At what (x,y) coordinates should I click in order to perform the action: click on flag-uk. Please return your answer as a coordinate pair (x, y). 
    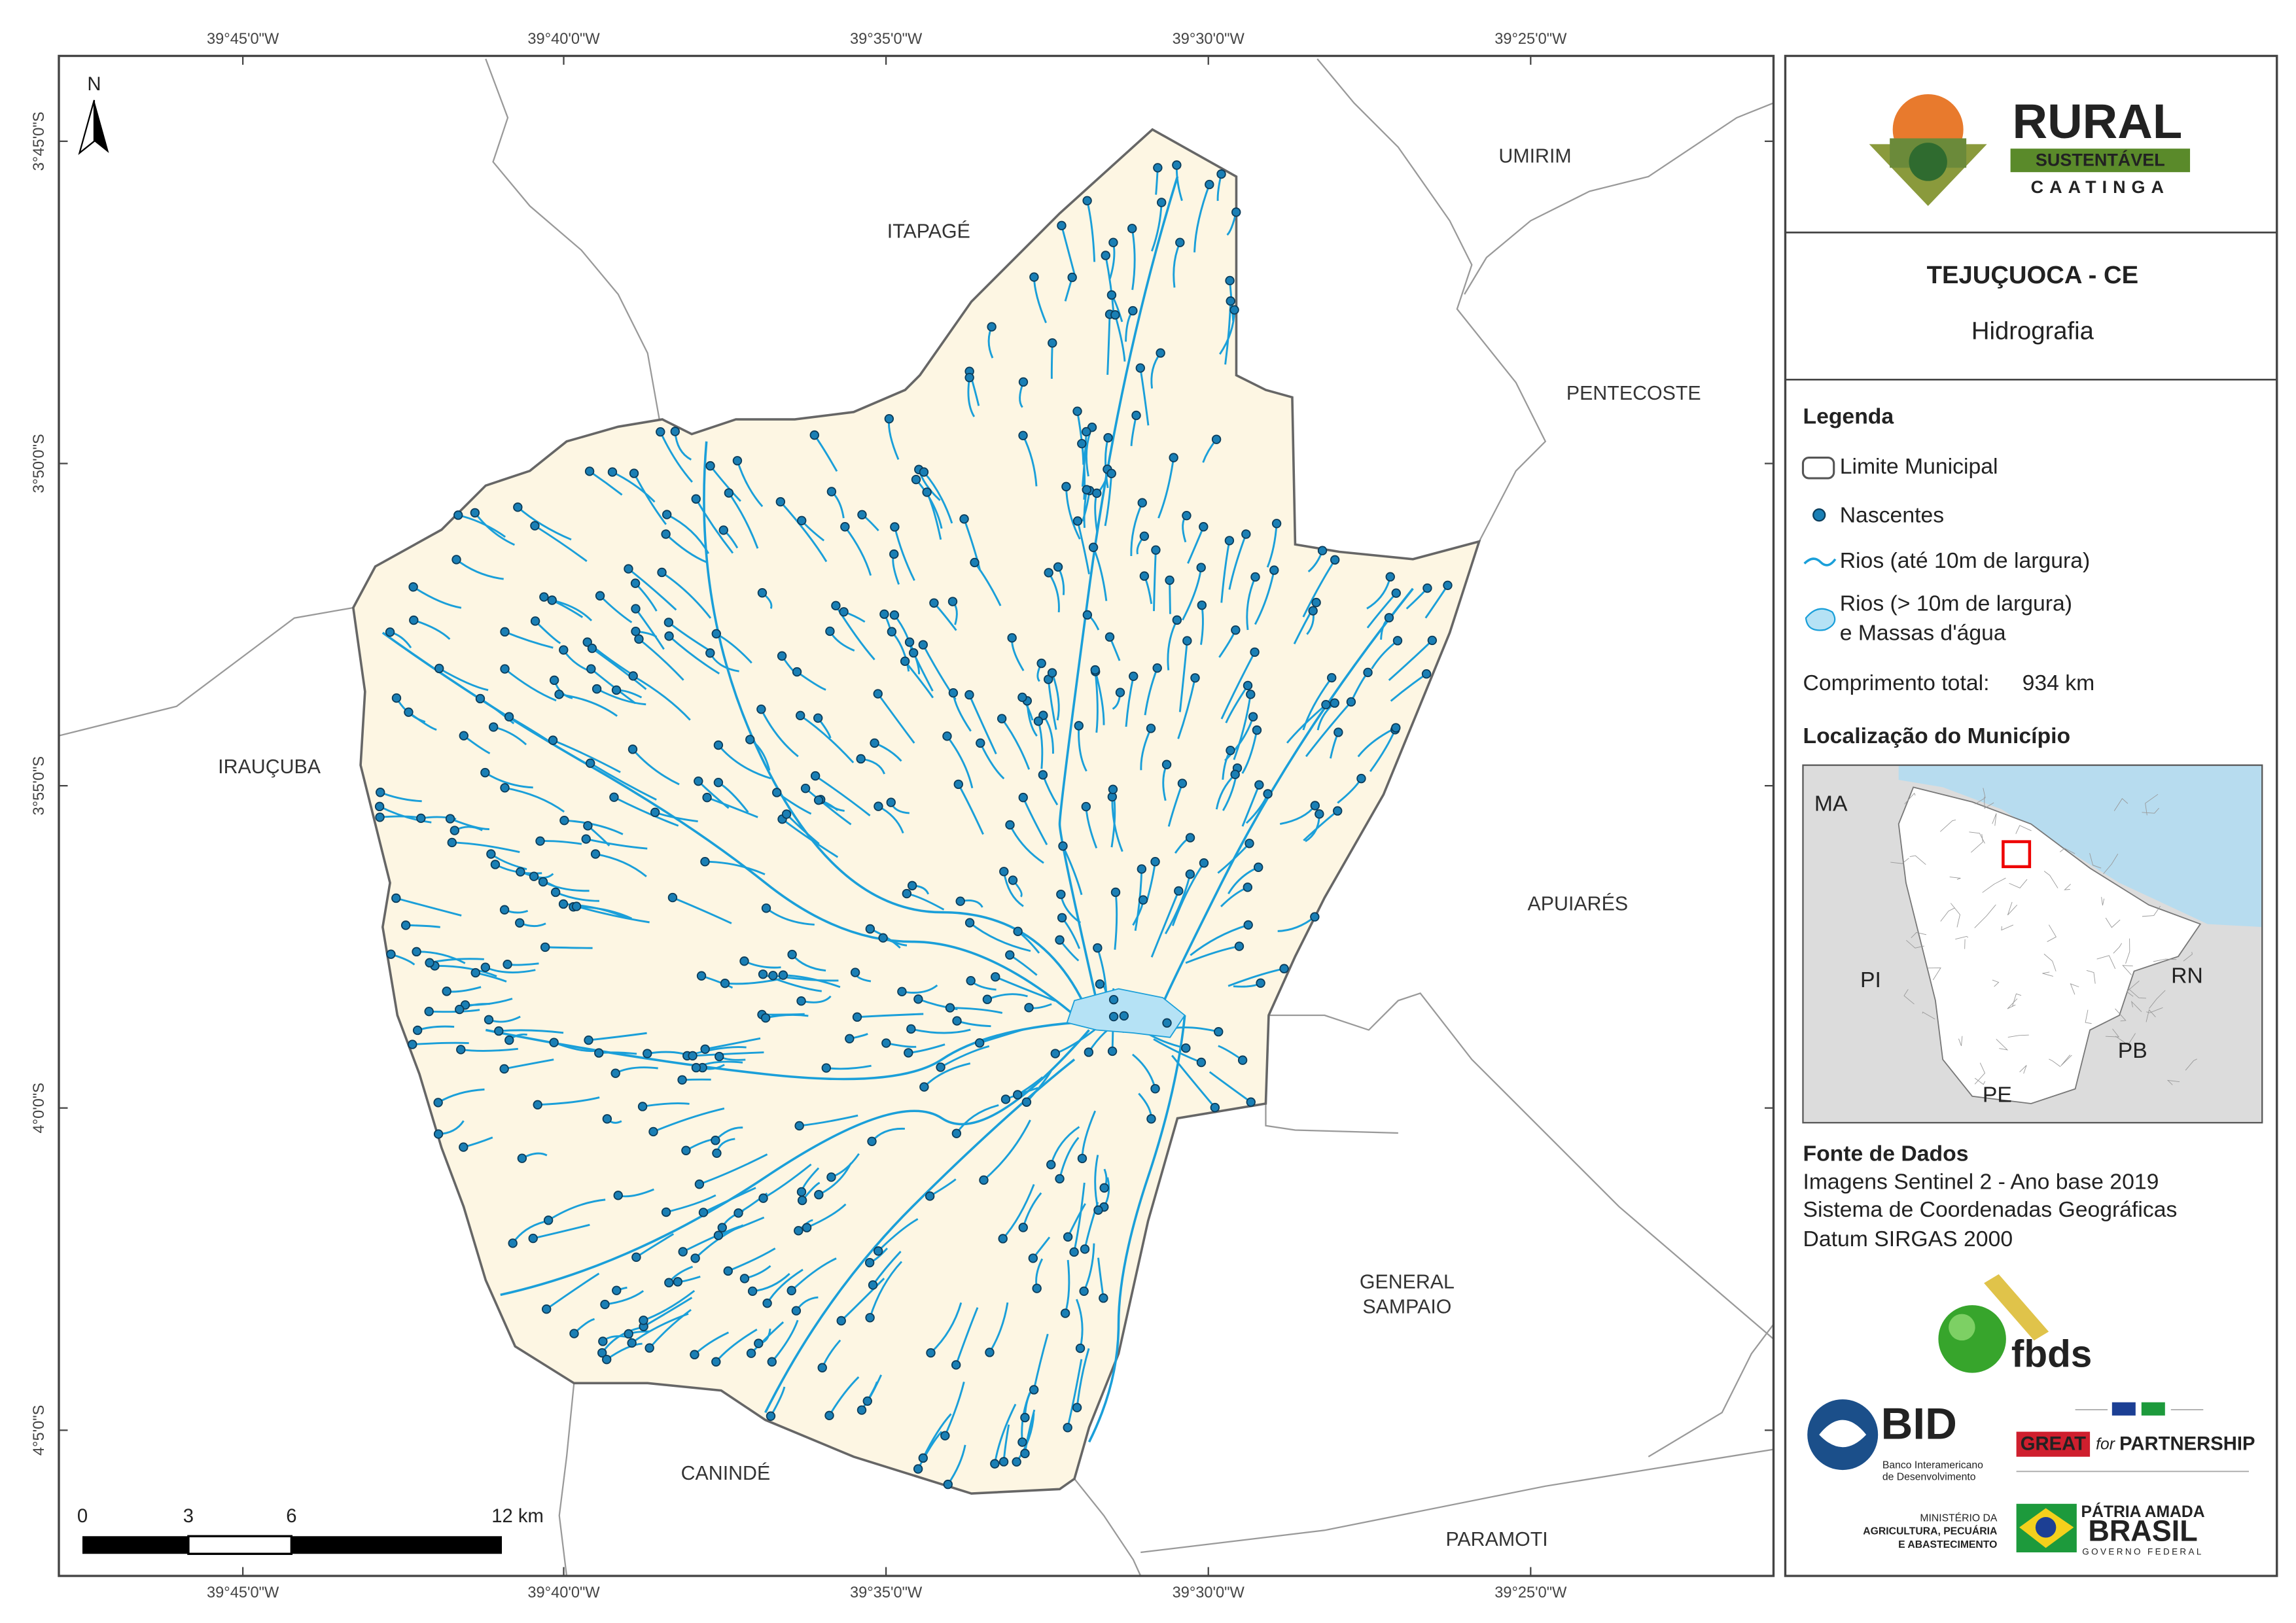
    Looking at the image, I should click on (2123, 1409).